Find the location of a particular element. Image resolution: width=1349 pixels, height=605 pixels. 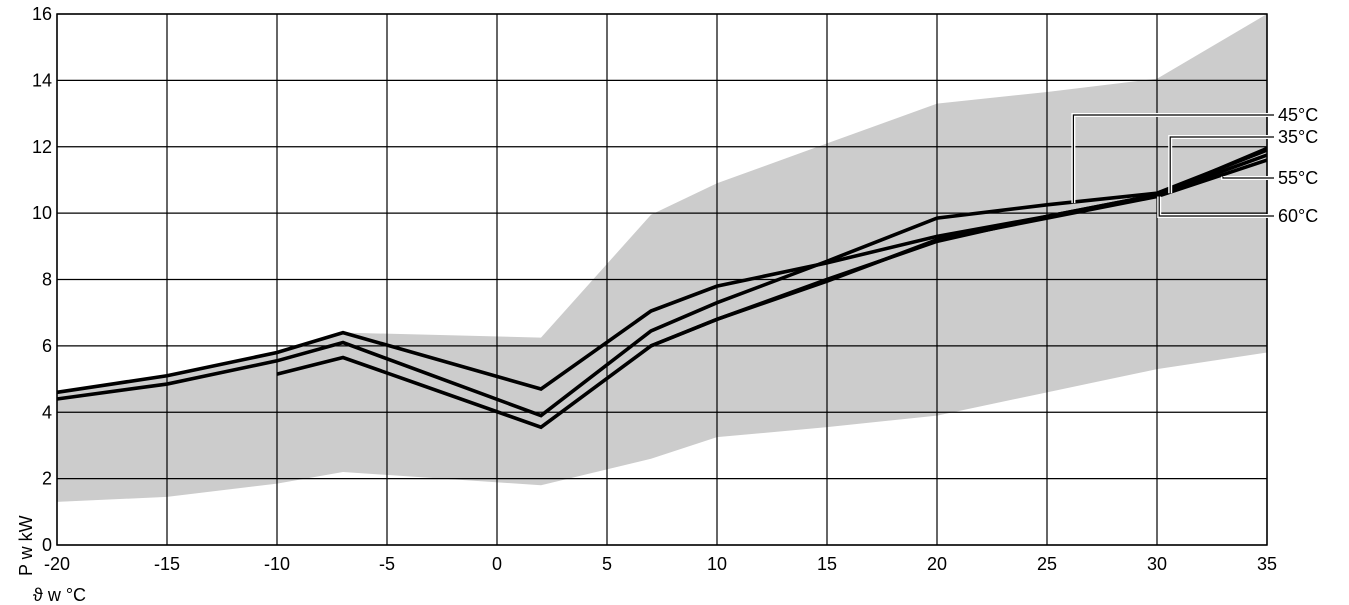

x-tick-label: 30 is located at coordinates (1157, 564).